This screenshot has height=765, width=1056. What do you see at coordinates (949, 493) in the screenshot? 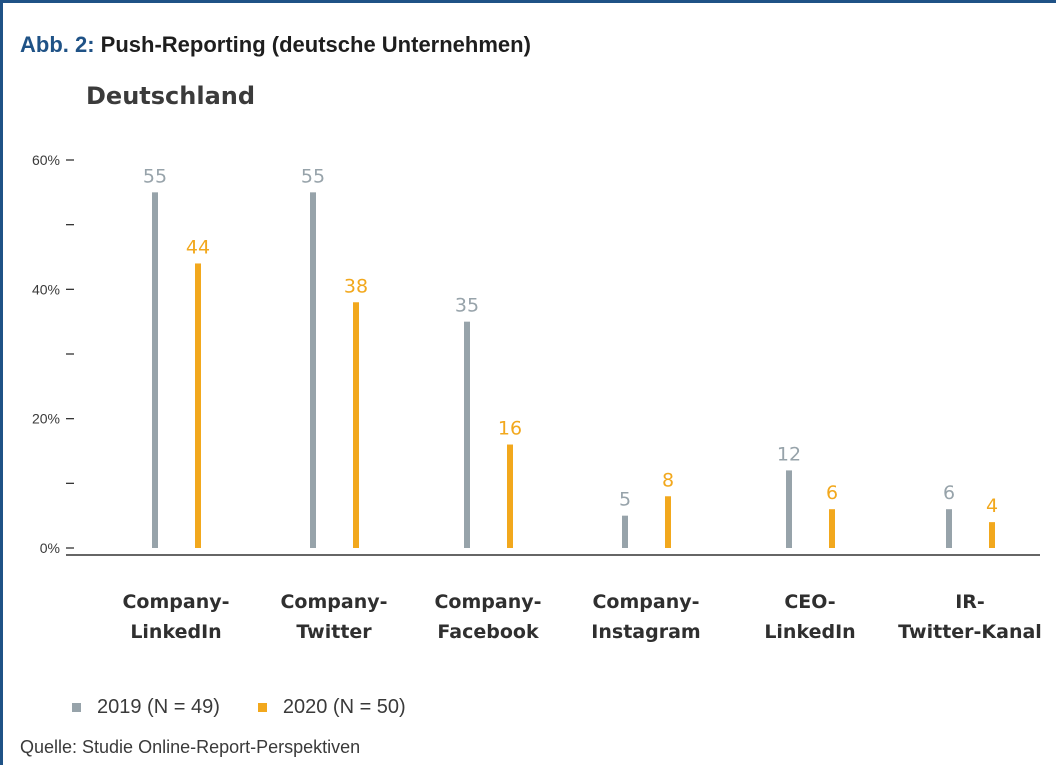
I see `data-label-2019: 6` at bounding box center [949, 493].